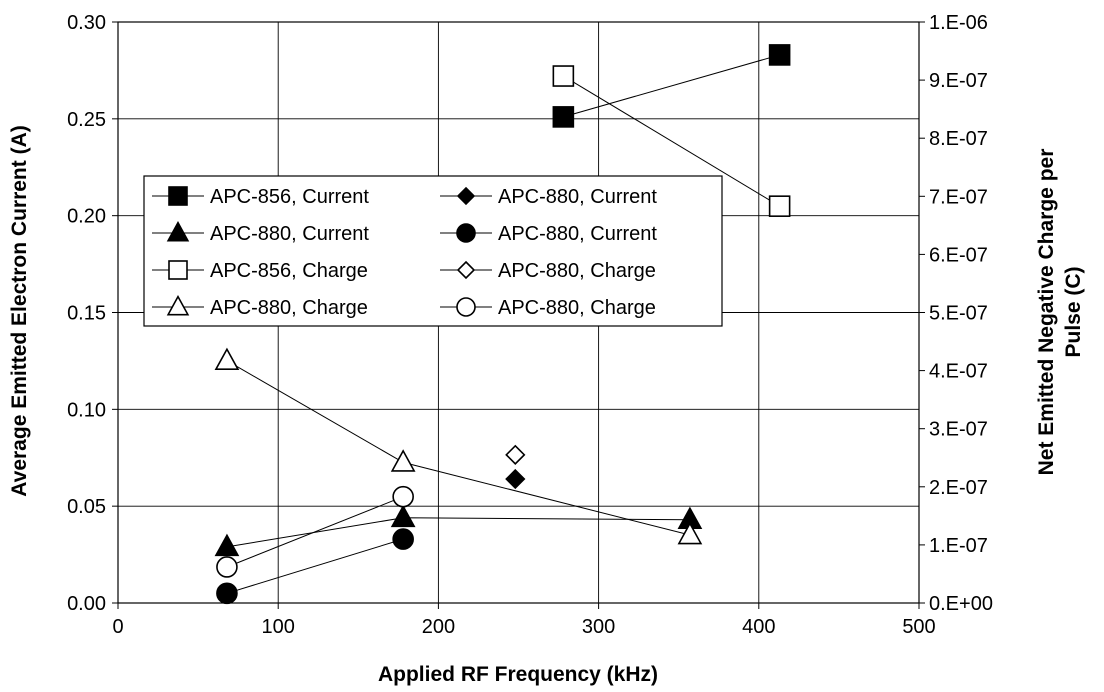 The width and height of the screenshot is (1104, 692). What do you see at coordinates (958, 81) in the screenshot?
I see `y2-tick-label: 9.E-07` at bounding box center [958, 81].